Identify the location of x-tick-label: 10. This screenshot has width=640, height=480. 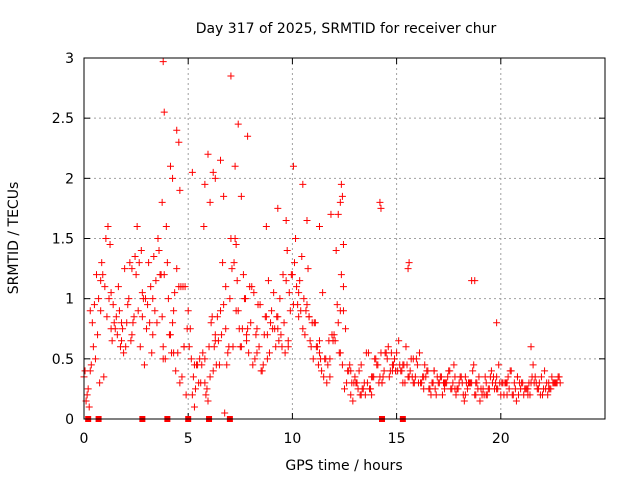
(292, 439).